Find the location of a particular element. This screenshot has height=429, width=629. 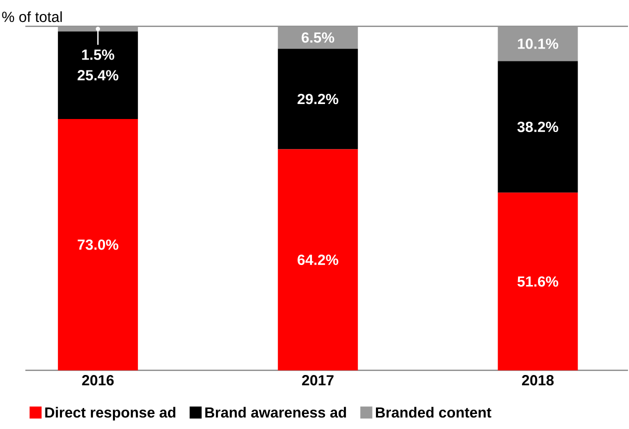

data-label: 1.5% is located at coordinates (98, 55).